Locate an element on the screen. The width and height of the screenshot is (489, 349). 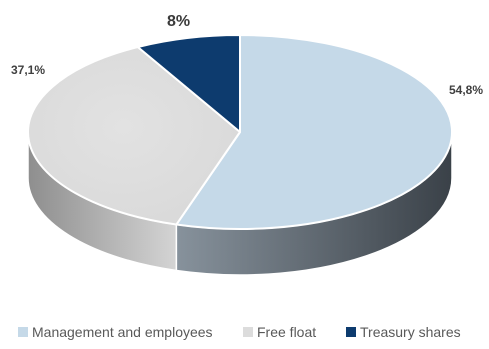
legend-item-treasury-shares: Treasury shares is located at coordinates (403, 332).